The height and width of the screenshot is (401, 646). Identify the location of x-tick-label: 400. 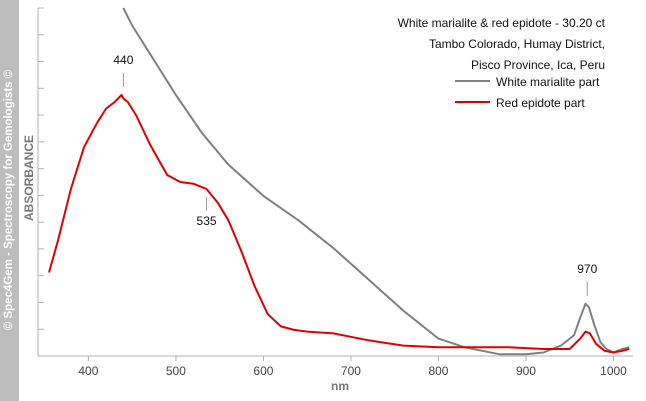
(88, 371).